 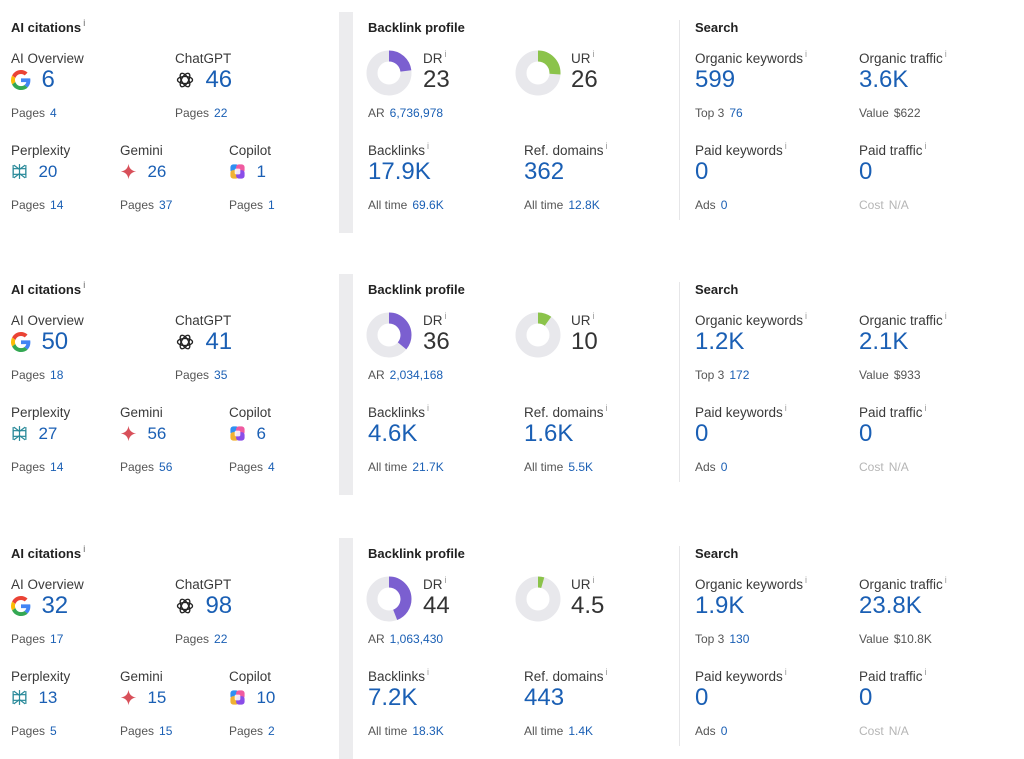 I want to click on copilot-metric: 10, so click(x=252, y=698).